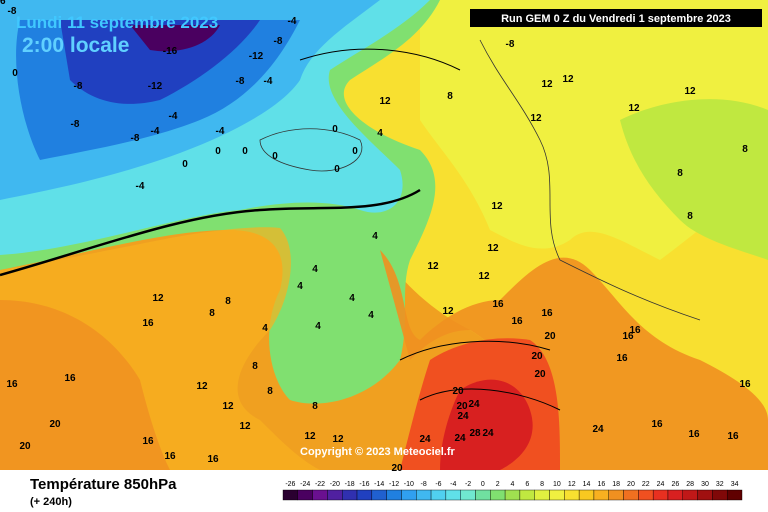 The image size is (768, 512). I want to click on colorbar-tick-label: 26, so click(675, 484).